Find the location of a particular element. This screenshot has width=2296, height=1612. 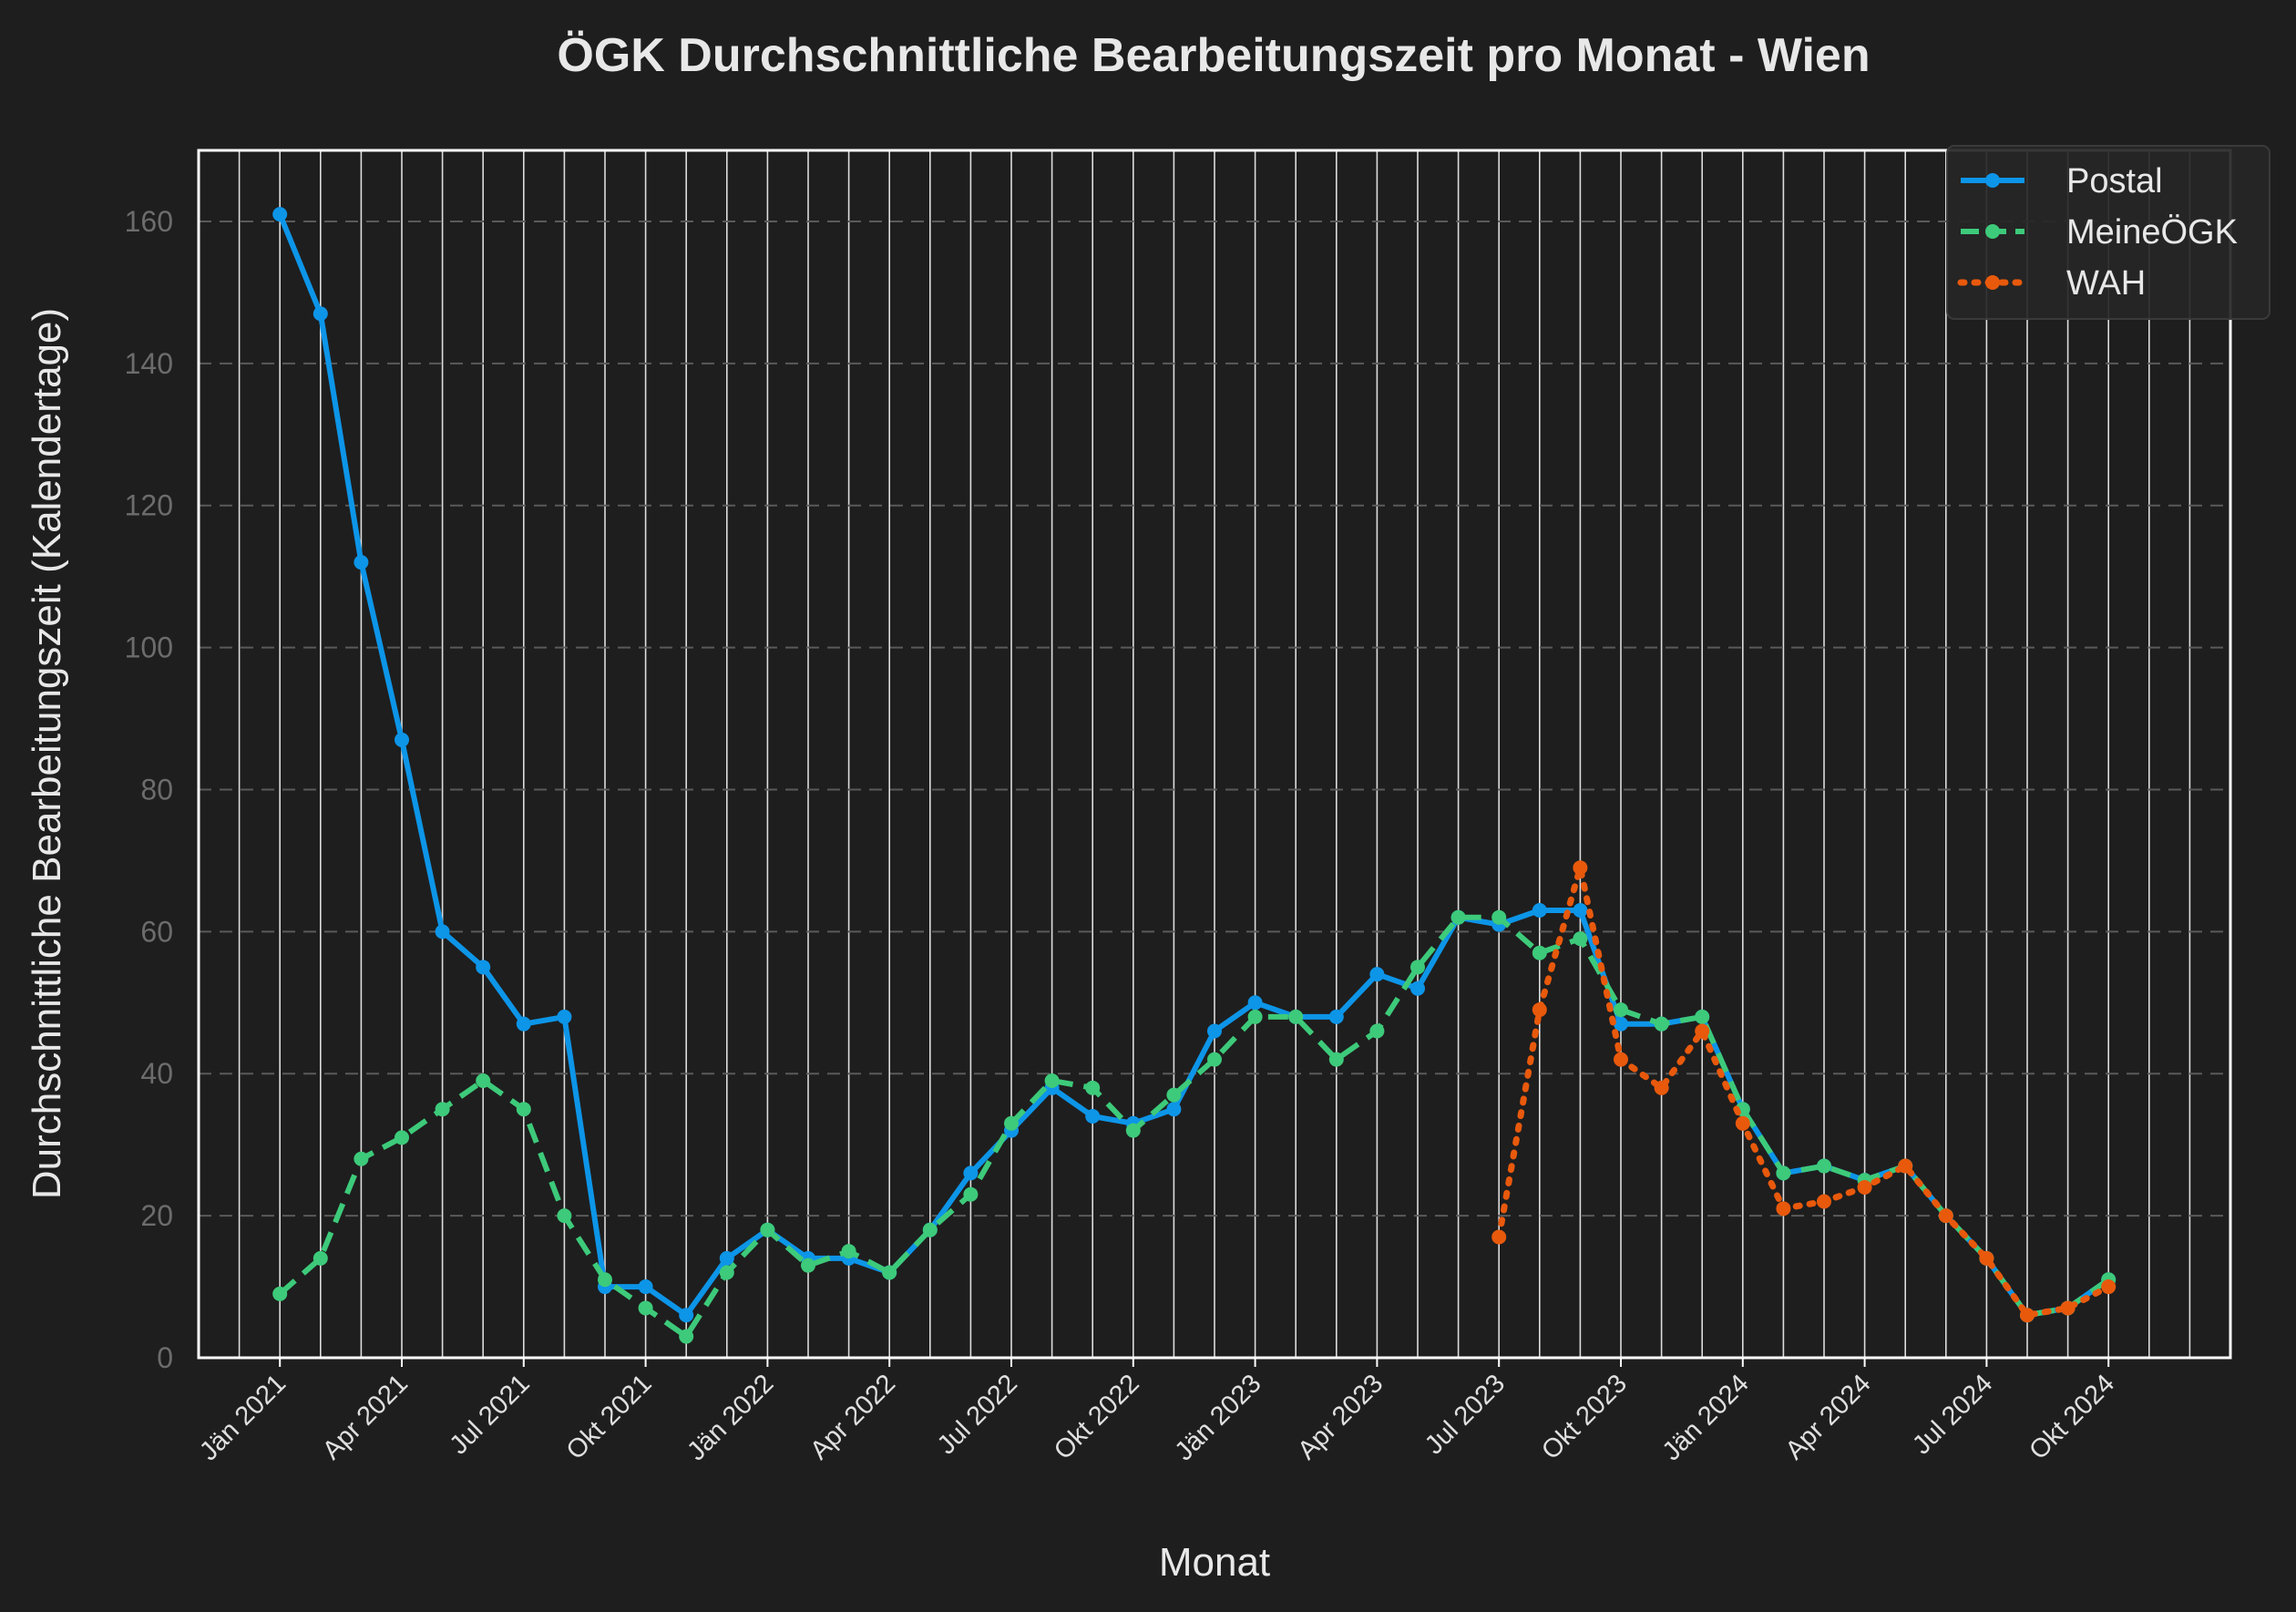

y-tick-label: 160 is located at coordinates (149, 221).